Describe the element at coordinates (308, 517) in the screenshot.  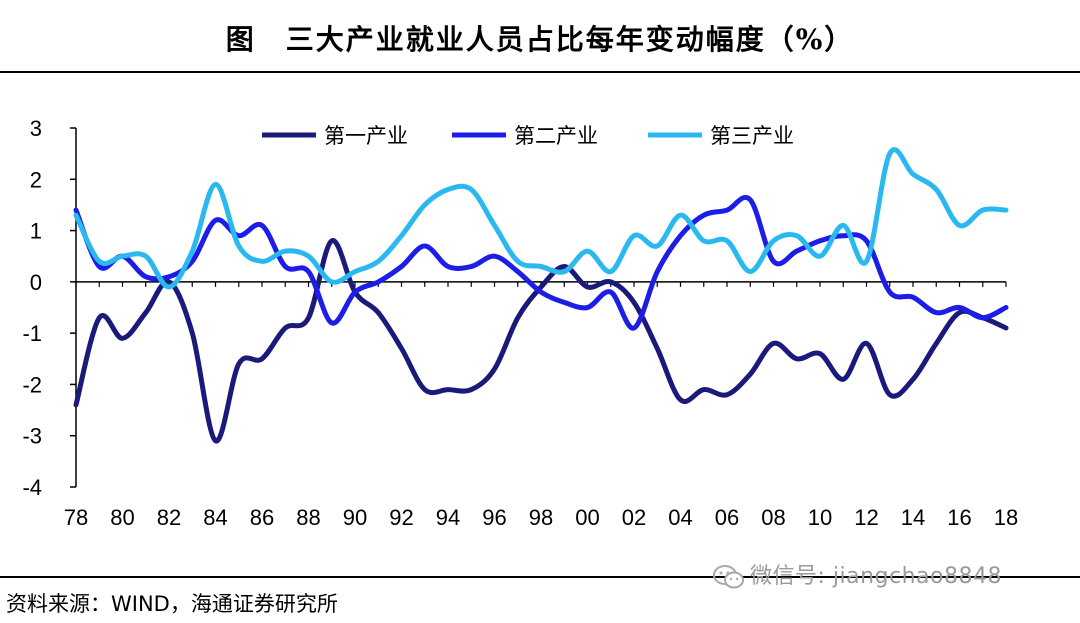
I see `x-tick-label: 88` at that location.